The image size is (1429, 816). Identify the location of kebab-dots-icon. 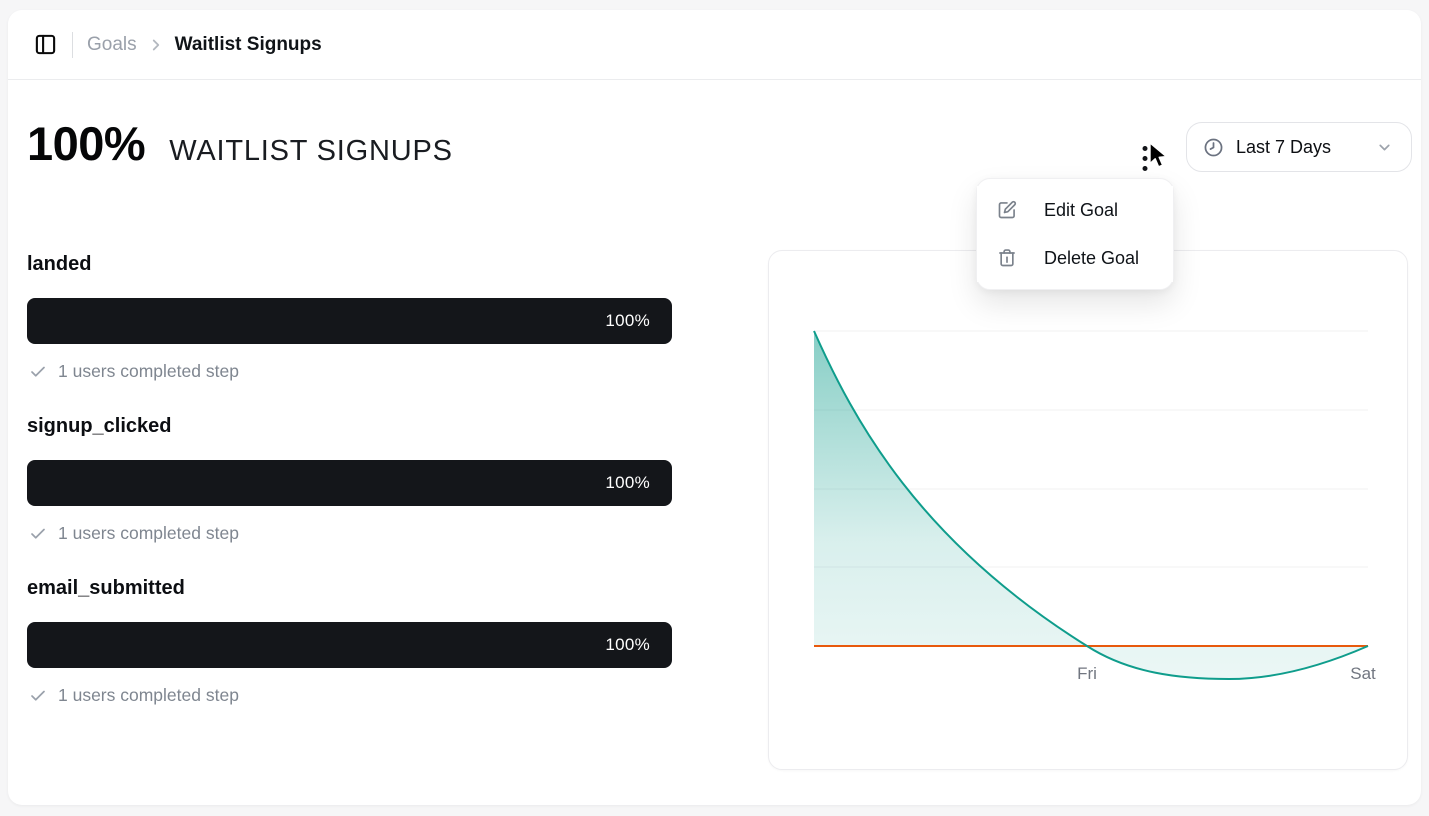
(1145, 158).